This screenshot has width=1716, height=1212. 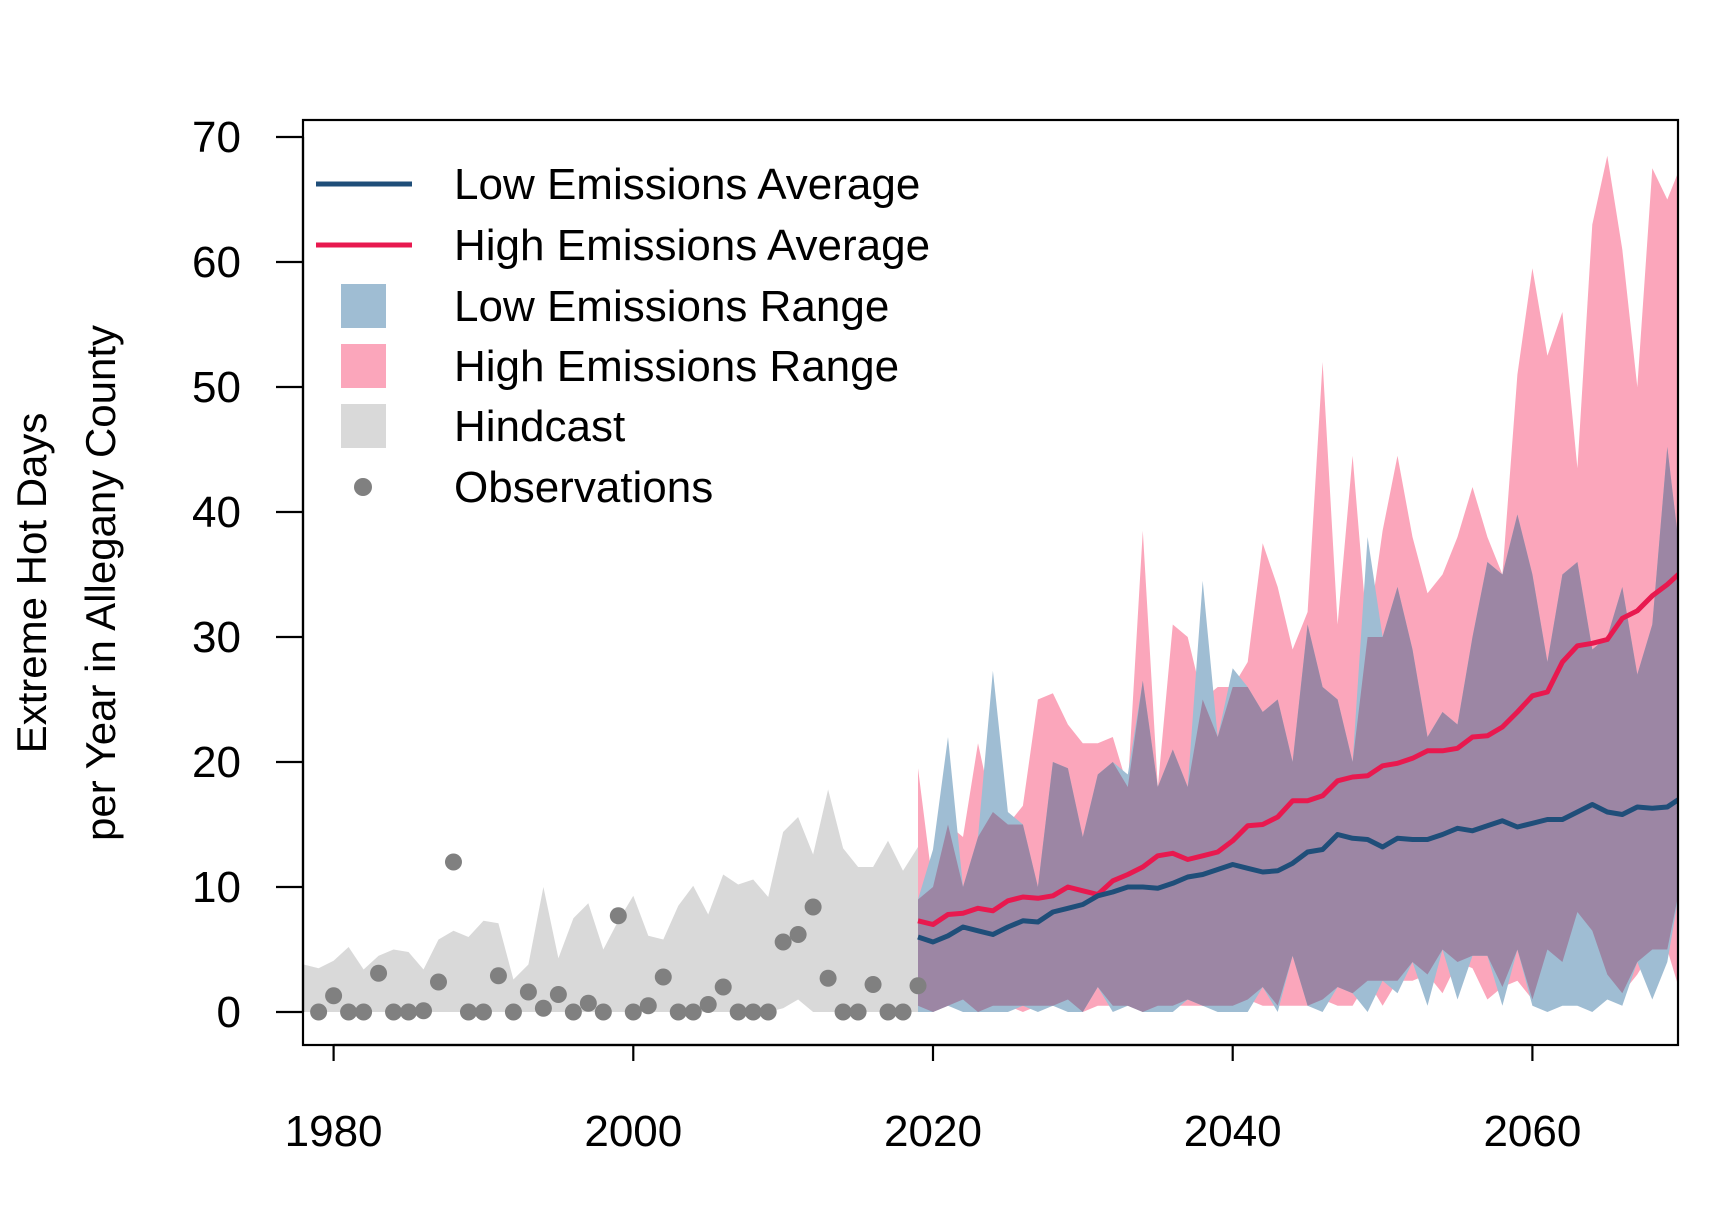 I want to click on y-tick-label: 30, so click(x=216, y=637).